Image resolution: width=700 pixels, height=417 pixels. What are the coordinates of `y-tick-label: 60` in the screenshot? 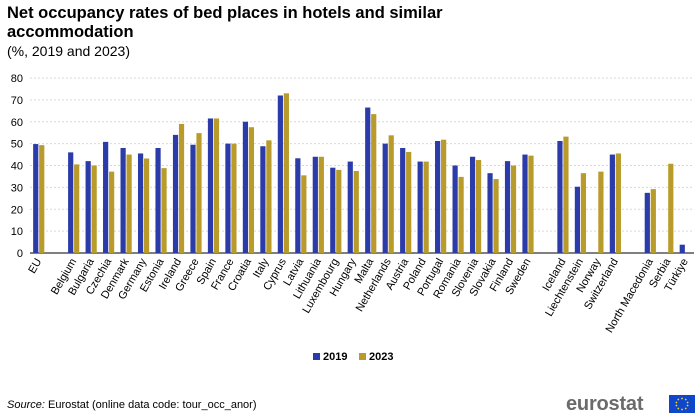 It's located at (17, 123).